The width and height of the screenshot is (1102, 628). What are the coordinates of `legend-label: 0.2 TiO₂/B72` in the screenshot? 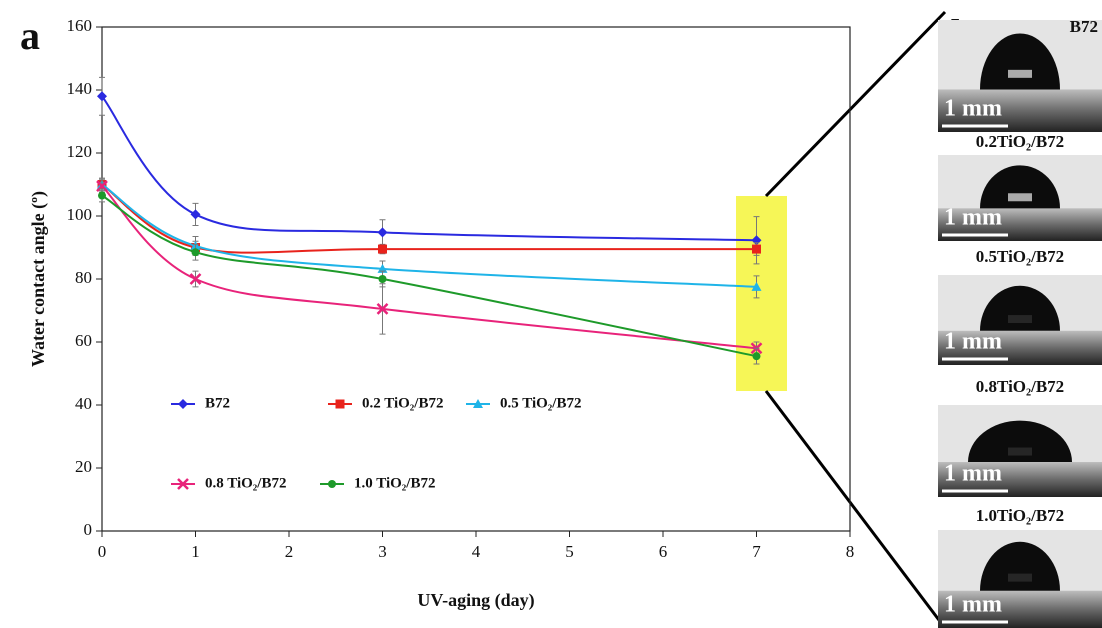 It's located at (402, 403).